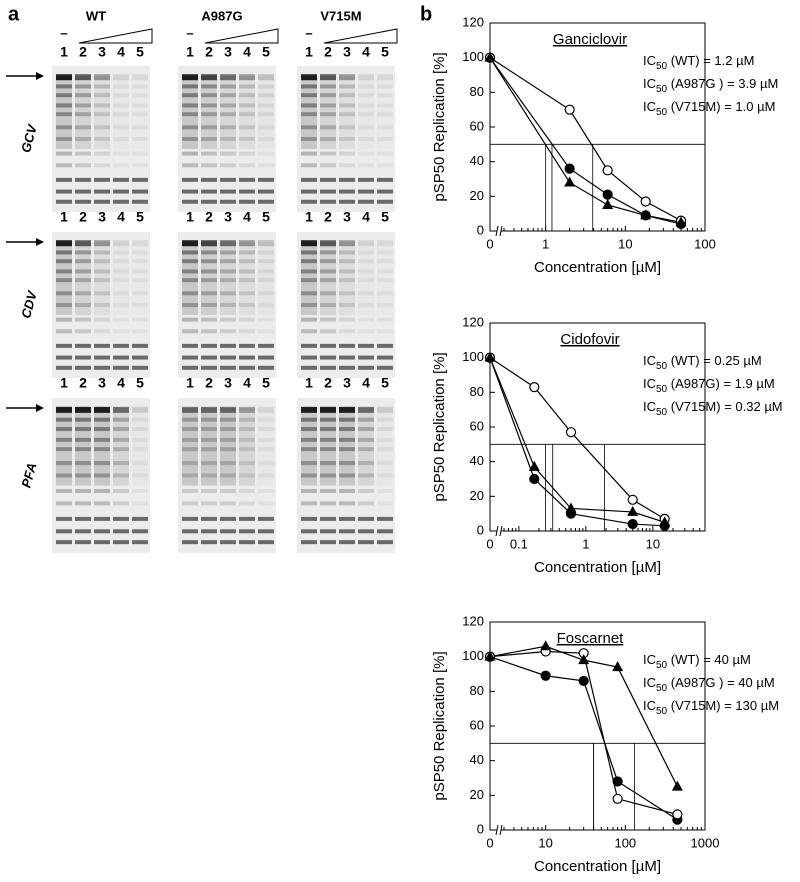 This screenshot has width=800, height=882. Describe the element at coordinates (102, 52) in the screenshot. I see `lane-number: 3` at that location.